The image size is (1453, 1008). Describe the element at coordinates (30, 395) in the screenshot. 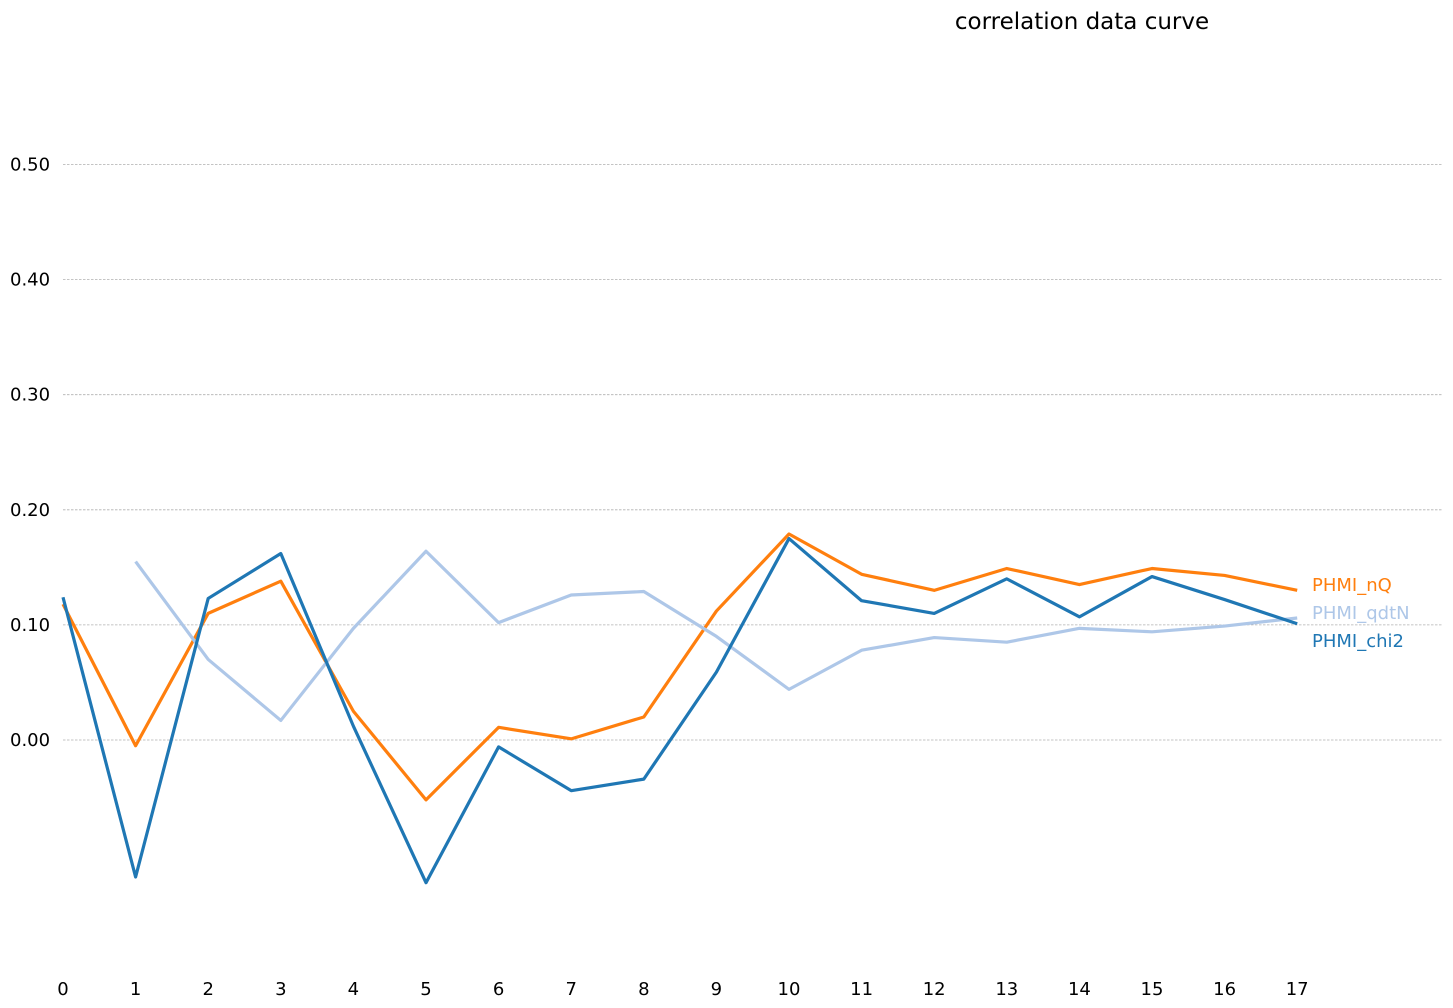

I see `y-tick-label: 0.30` at that location.